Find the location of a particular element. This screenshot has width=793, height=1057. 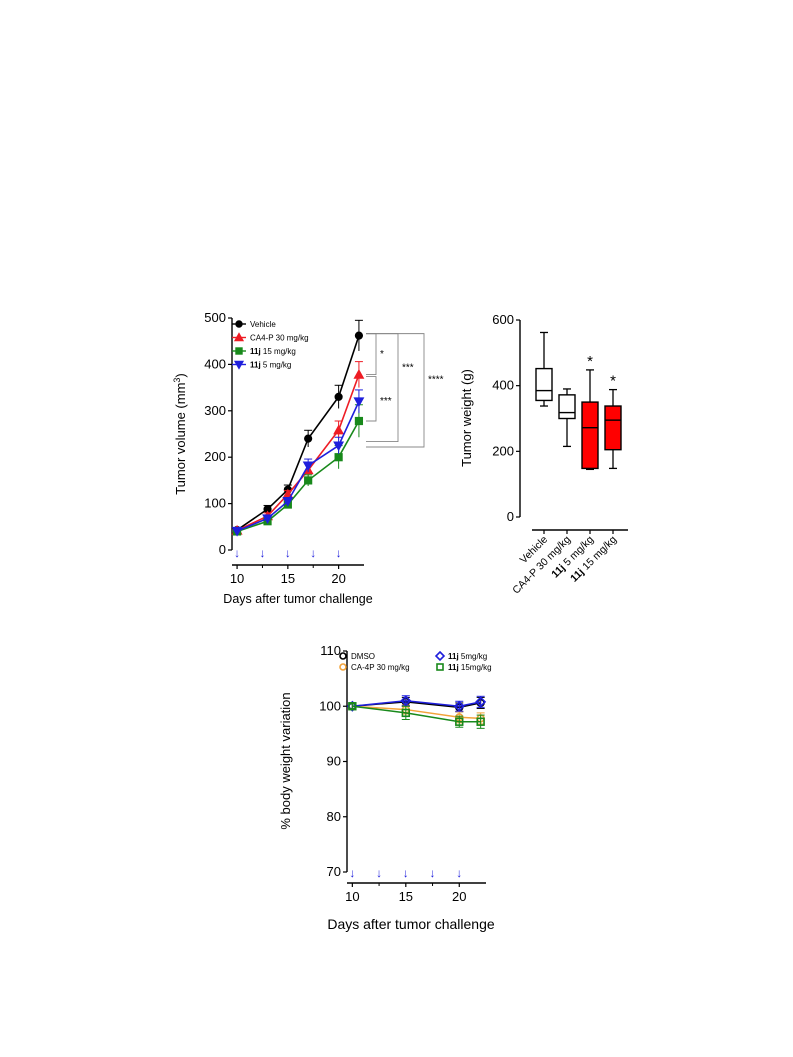

legend-label: 11j 5mg/kg is located at coordinates (467, 656).